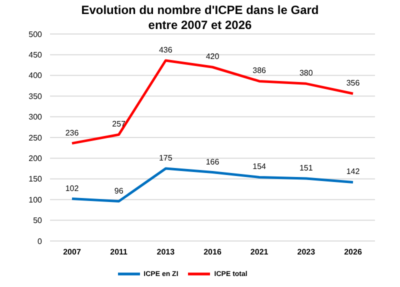  Describe the element at coordinates (213, 57) in the screenshot. I see `data-label: 420` at that location.